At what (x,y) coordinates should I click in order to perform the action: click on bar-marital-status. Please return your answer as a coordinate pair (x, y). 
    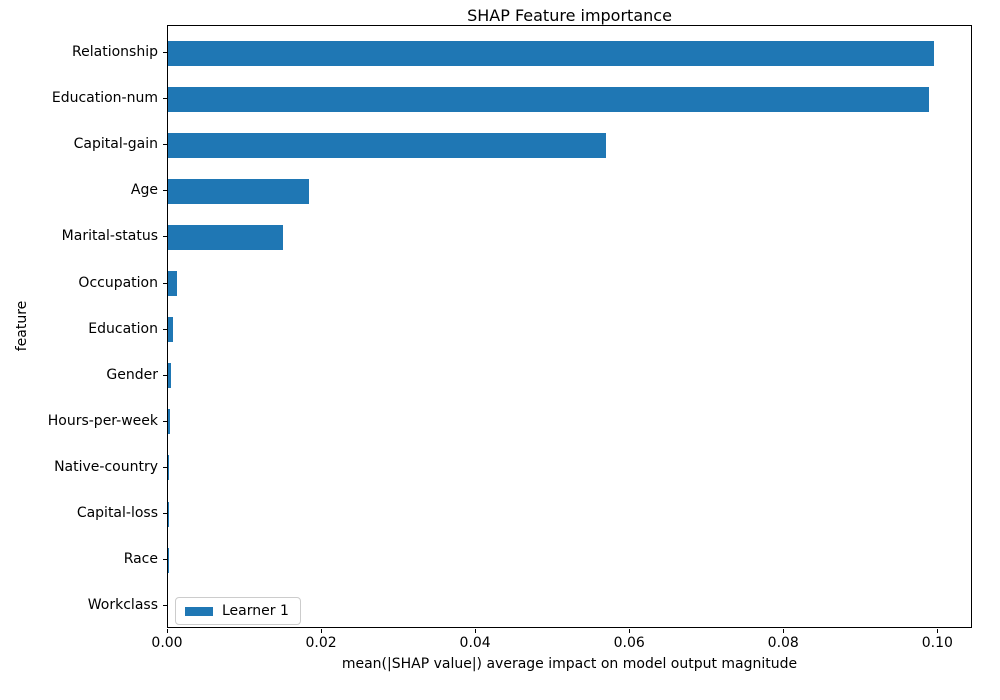
    Looking at the image, I should click on (225, 237).